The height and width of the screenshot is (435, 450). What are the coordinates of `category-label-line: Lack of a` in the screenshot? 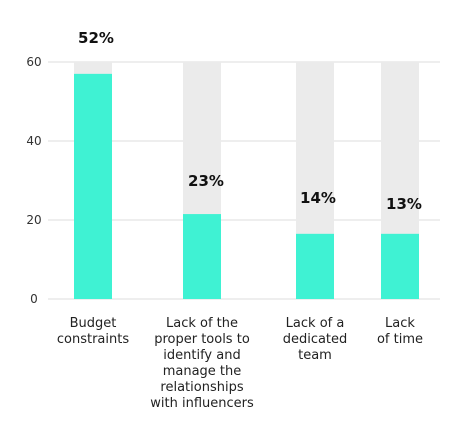 It's located at (315, 323).